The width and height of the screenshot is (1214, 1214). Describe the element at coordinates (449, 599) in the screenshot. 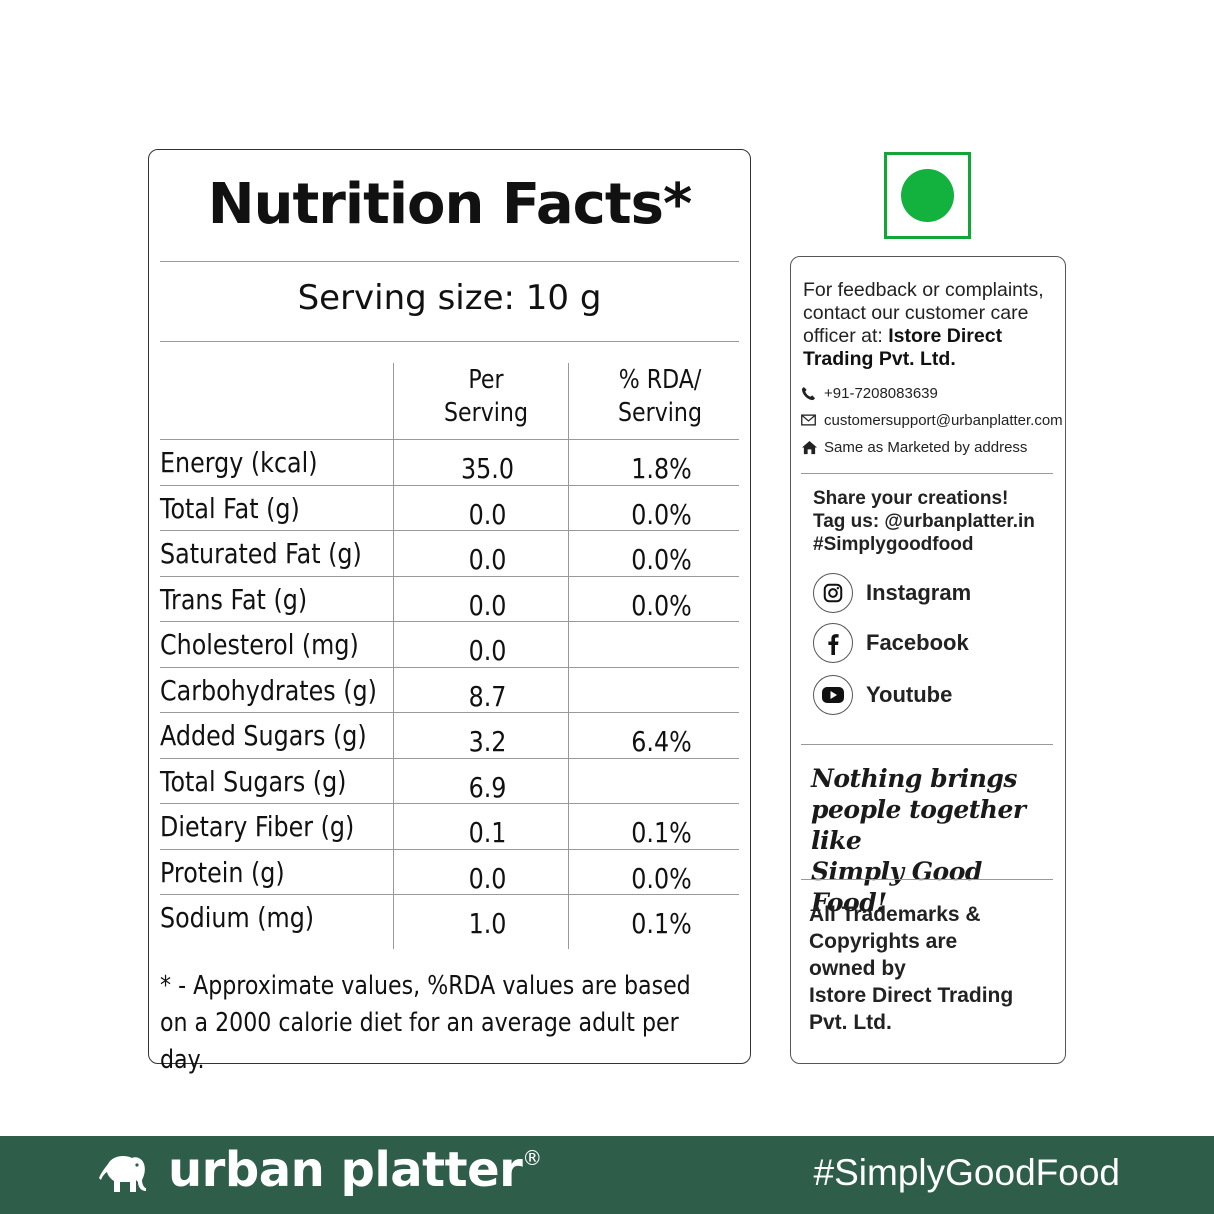

I see `nutrient-row: Trans Fat (g) 0.0 0.0%` at that location.